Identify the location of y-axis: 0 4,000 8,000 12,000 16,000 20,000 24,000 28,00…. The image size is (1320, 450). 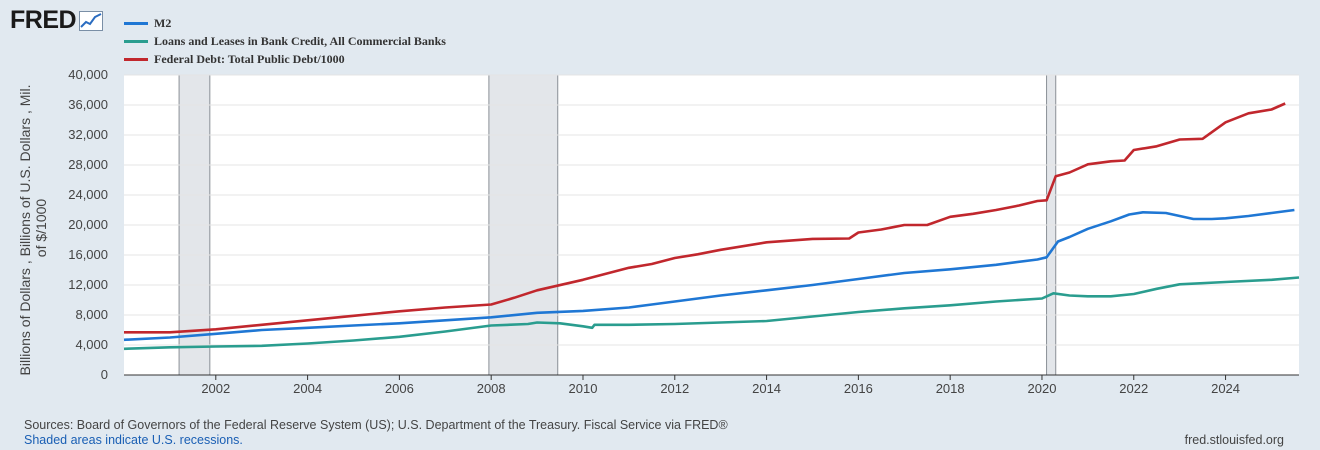
(88, 224).